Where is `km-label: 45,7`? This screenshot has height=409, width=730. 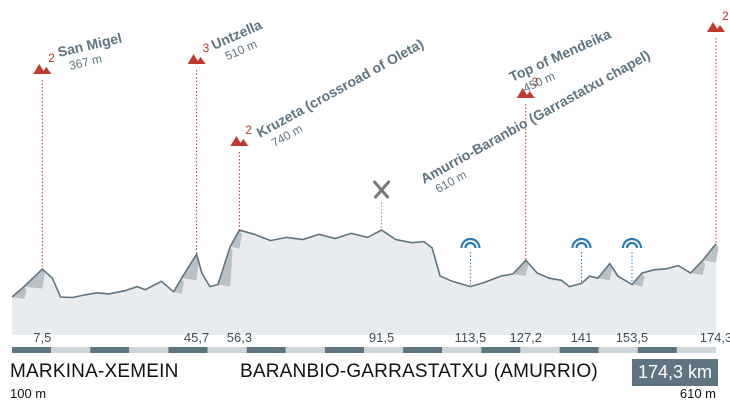 km-label: 45,7 is located at coordinates (196, 337).